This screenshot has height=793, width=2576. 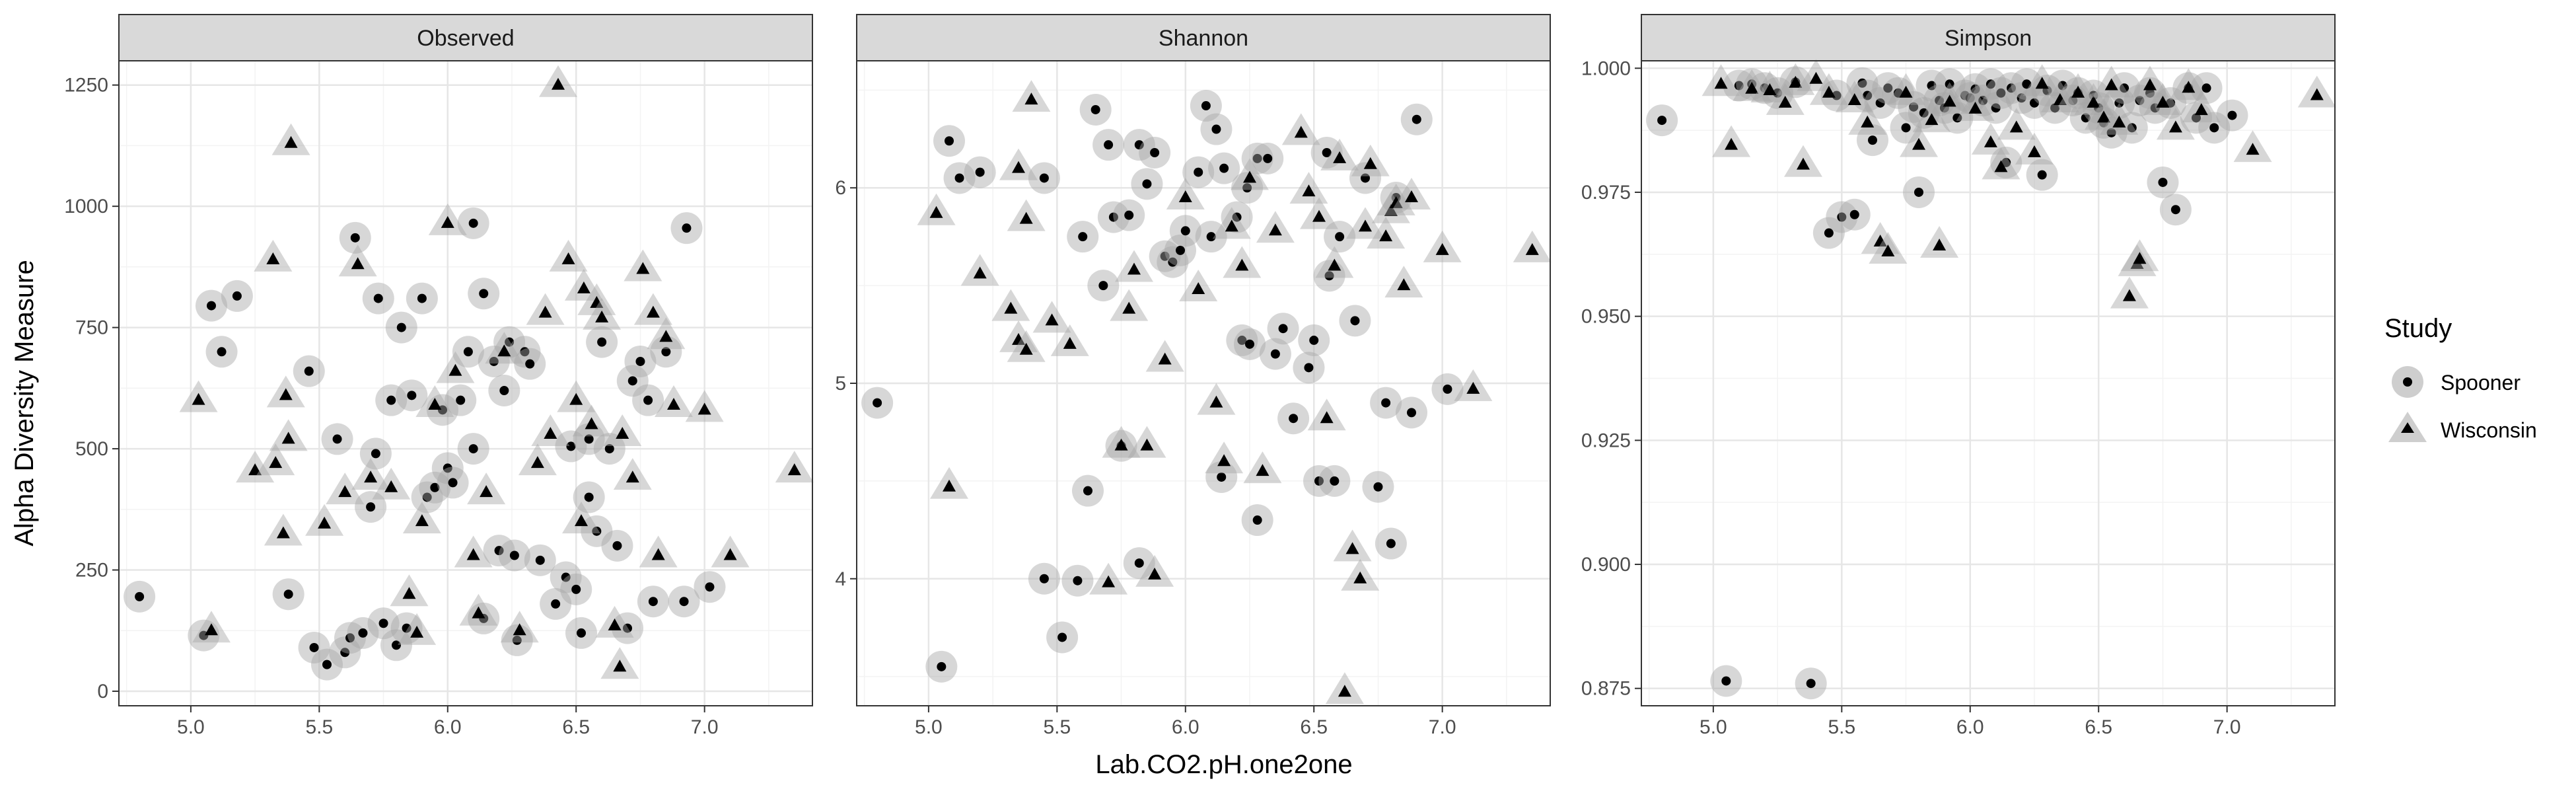 I want to click on strip-observed, so click(x=466, y=38).